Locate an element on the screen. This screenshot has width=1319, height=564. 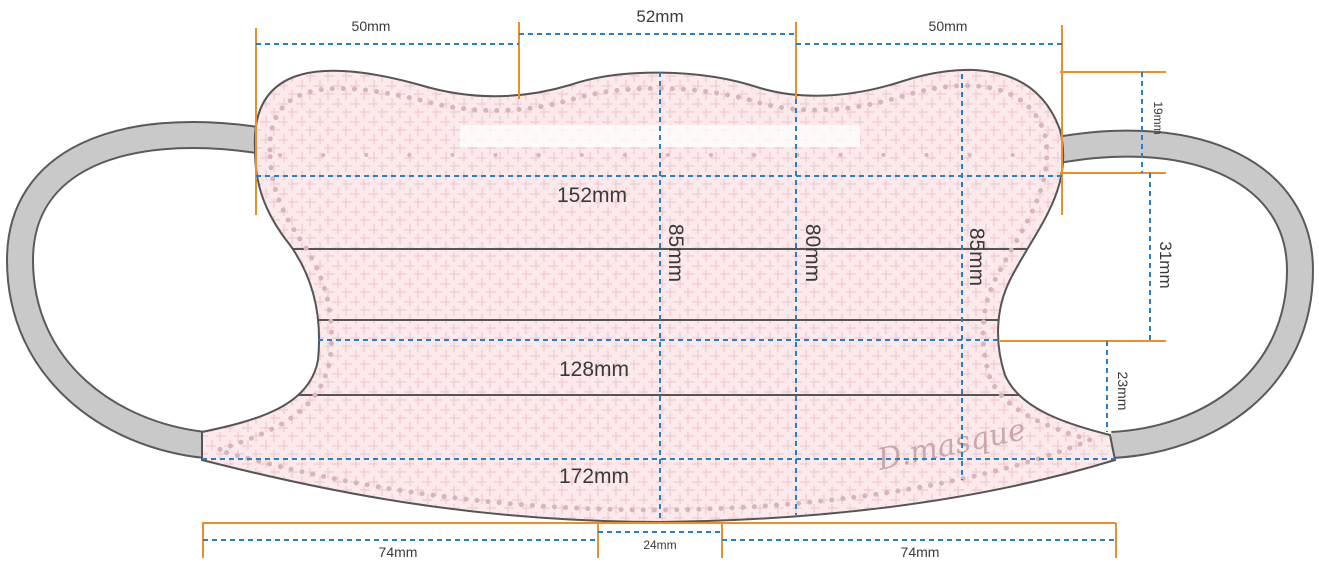
top-middle-label: 52mm is located at coordinates (659, 16).